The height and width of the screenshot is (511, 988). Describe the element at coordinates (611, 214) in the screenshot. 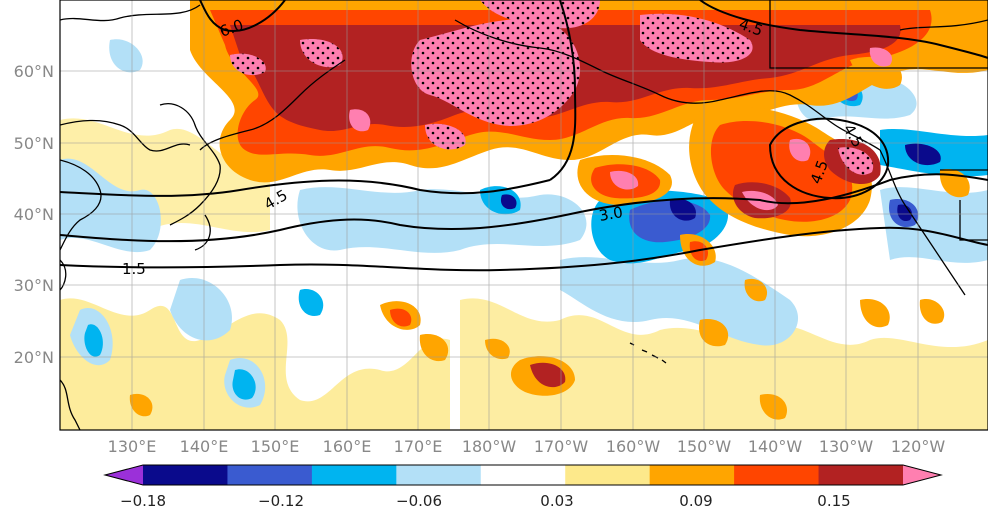

I see `contour-label: 3.0` at that location.